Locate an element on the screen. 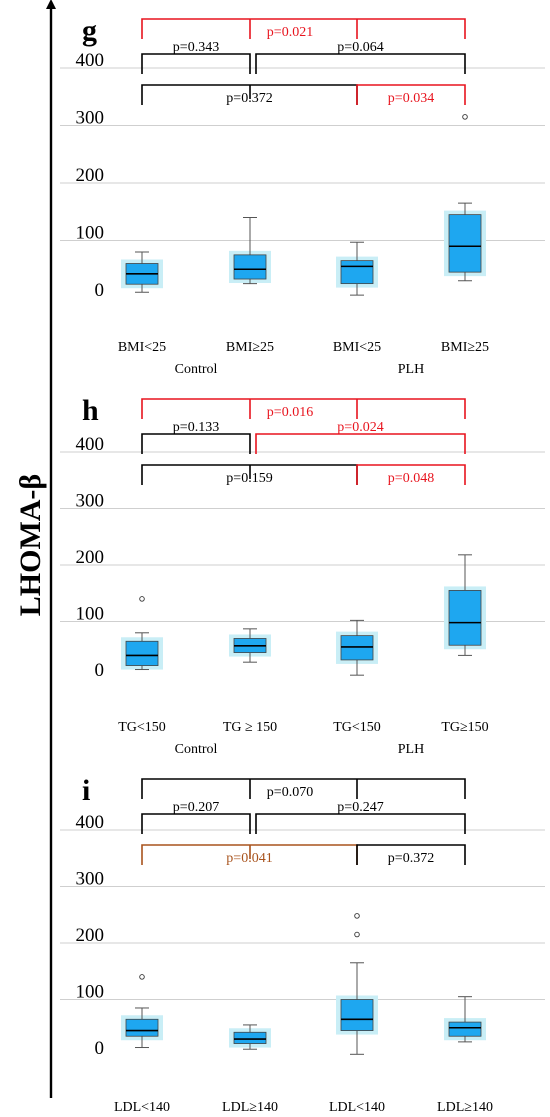 The image size is (550, 1117). comparison-bracket: p=0.021 is located at coordinates (303, 29).